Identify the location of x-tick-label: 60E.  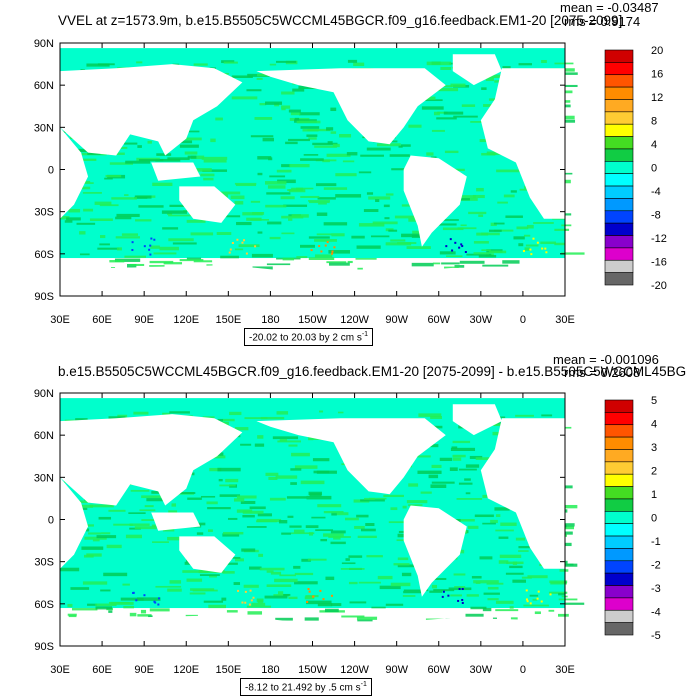
(102, 670).